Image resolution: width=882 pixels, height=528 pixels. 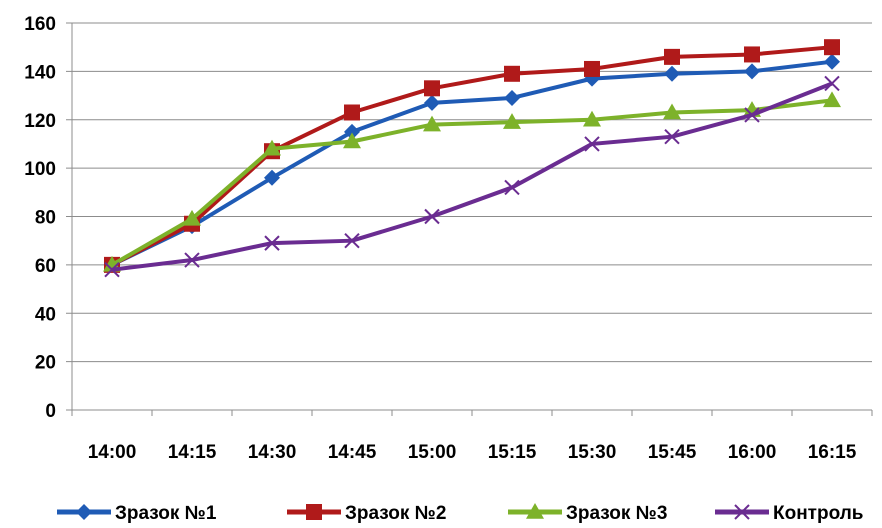 I want to click on legend-item-1: Зразок №1, so click(x=137, y=513).